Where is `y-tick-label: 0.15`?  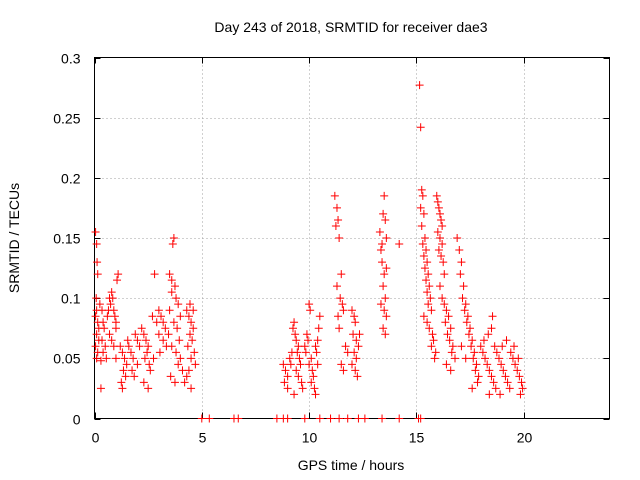
y-tick-label: 0.15 is located at coordinates (66, 239).